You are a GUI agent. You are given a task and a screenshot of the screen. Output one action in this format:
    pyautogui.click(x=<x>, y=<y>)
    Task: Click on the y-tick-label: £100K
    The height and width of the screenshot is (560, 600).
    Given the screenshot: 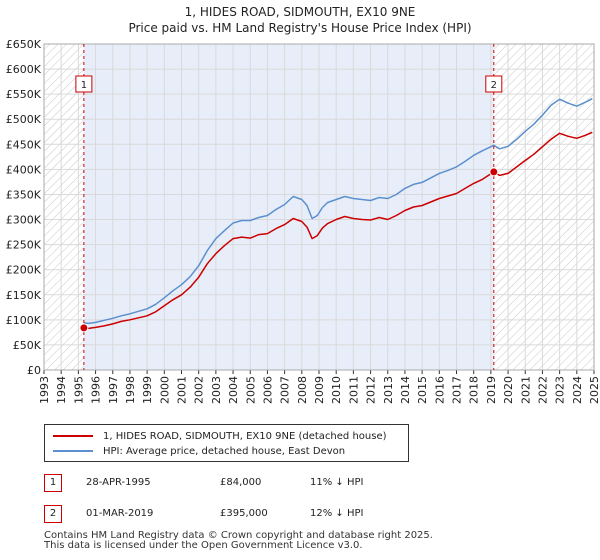 What is the action you would take?
    pyautogui.click(x=24, y=320)
    